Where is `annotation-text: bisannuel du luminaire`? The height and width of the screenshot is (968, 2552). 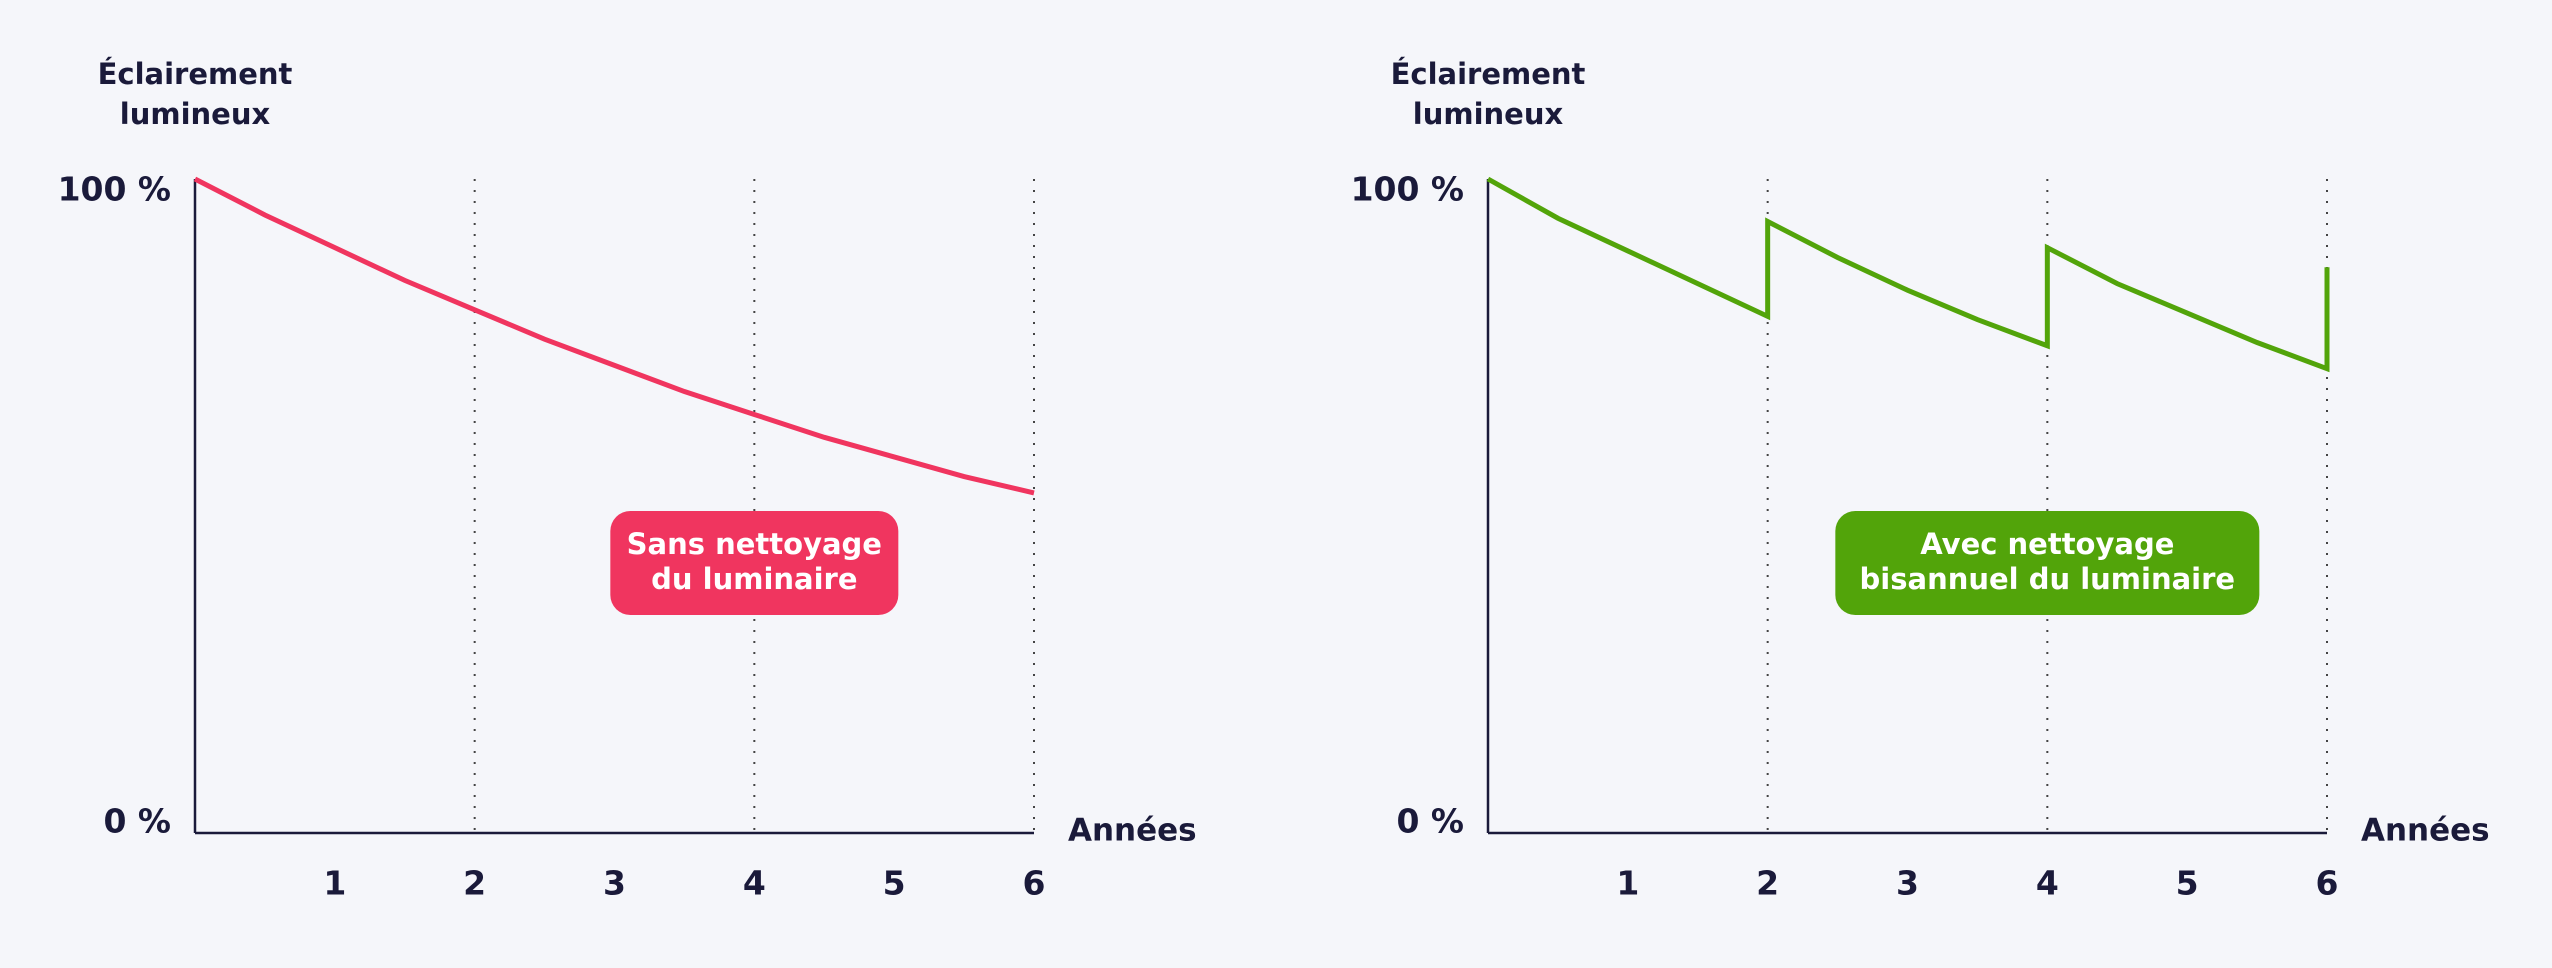
annotation-text: bisannuel du luminaire is located at coordinates (2048, 579).